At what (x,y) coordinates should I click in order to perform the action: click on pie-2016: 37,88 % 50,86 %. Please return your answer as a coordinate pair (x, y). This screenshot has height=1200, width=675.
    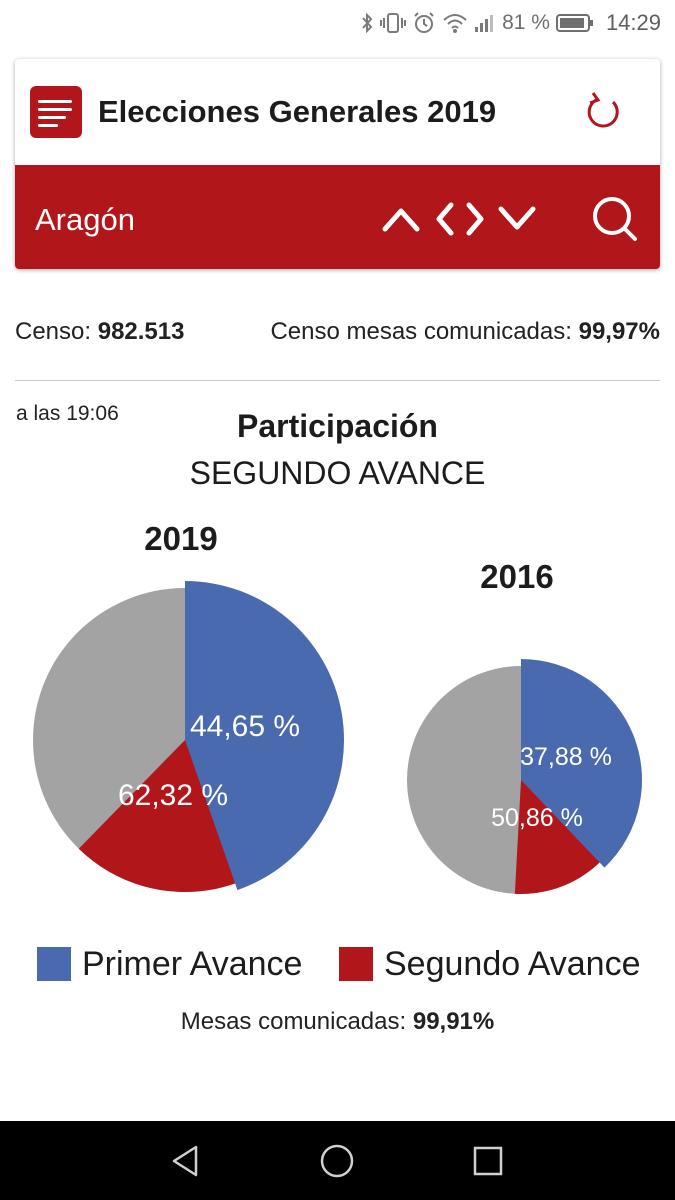
    Looking at the image, I should click on (524, 776).